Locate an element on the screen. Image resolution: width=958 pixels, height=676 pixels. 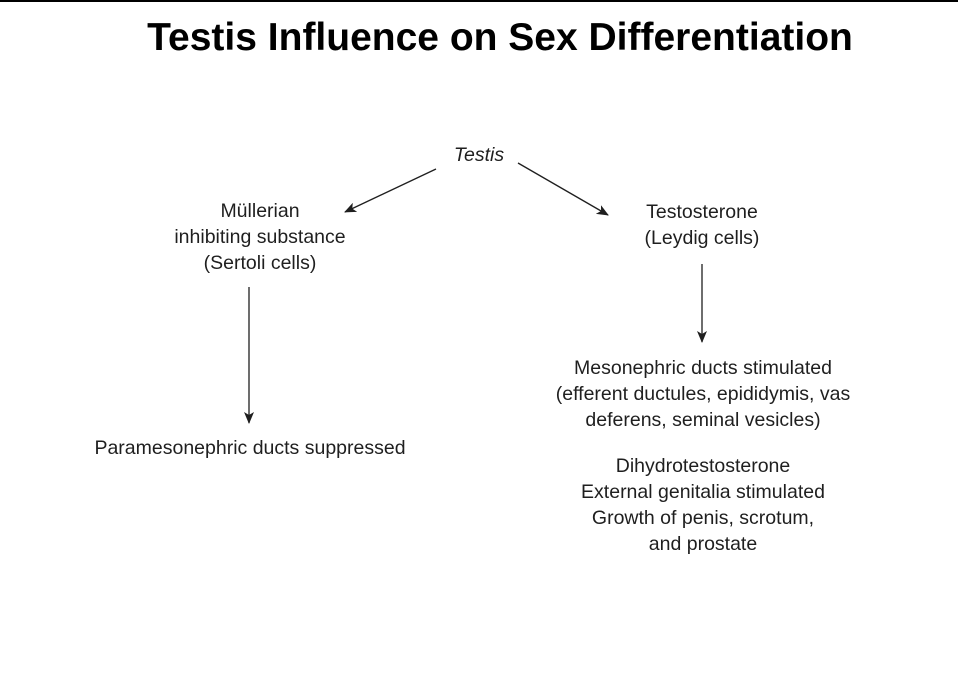
mesonephric-line-1: Mesonephric ducts stimulated is located at coordinates (703, 368).